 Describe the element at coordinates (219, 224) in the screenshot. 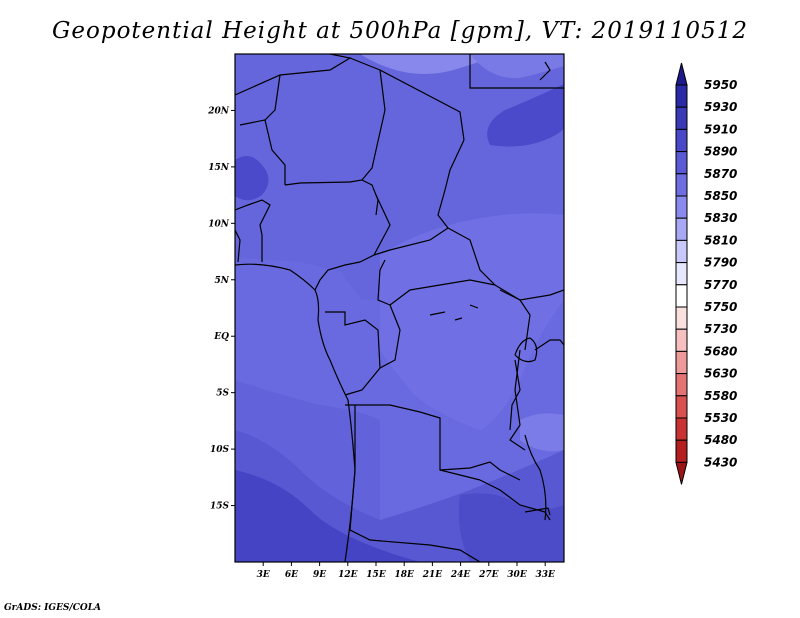

I see `lat-tick-label: 10N` at that location.